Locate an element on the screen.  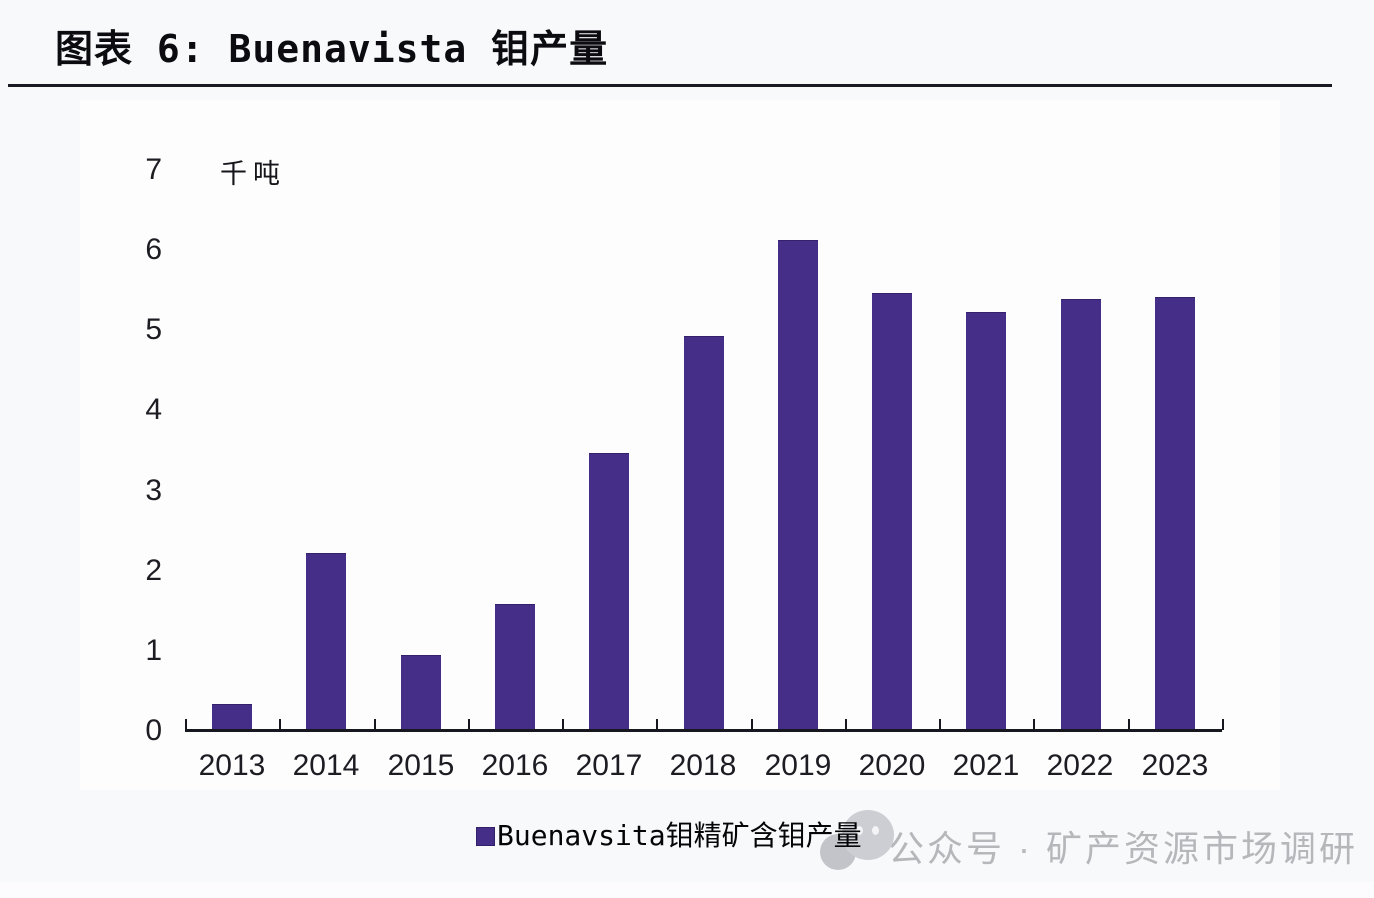
bar-2017 is located at coordinates (609, 592).